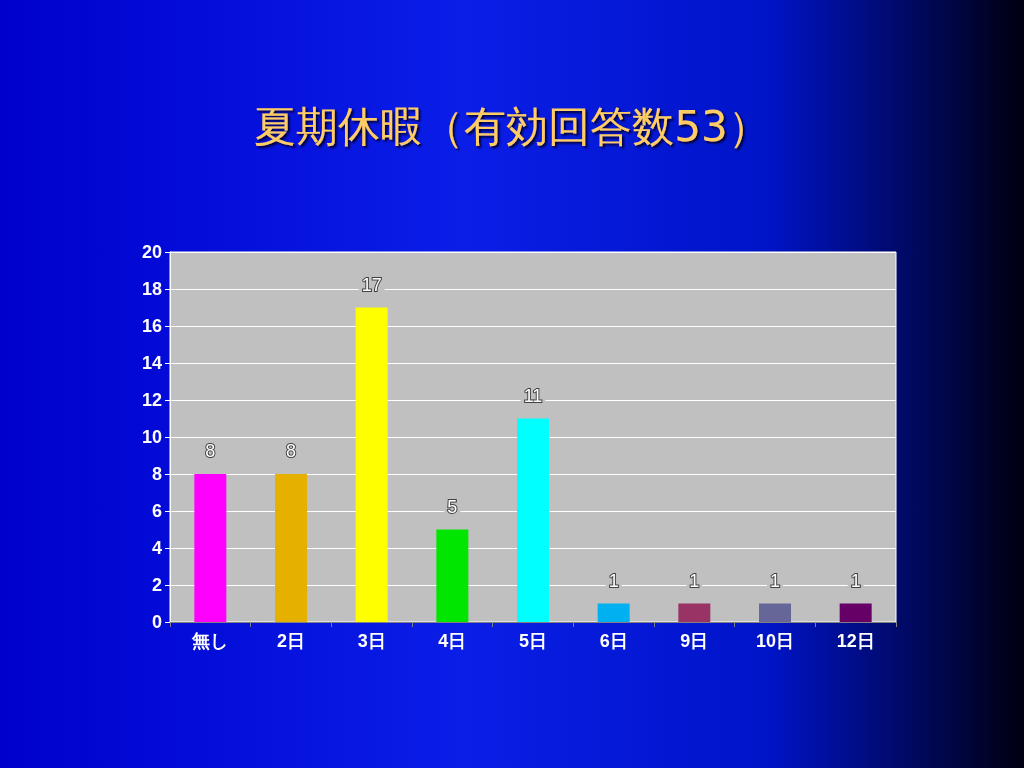 The height and width of the screenshot is (768, 1024). I want to click on x-tick-label: 4日, so click(452, 641).